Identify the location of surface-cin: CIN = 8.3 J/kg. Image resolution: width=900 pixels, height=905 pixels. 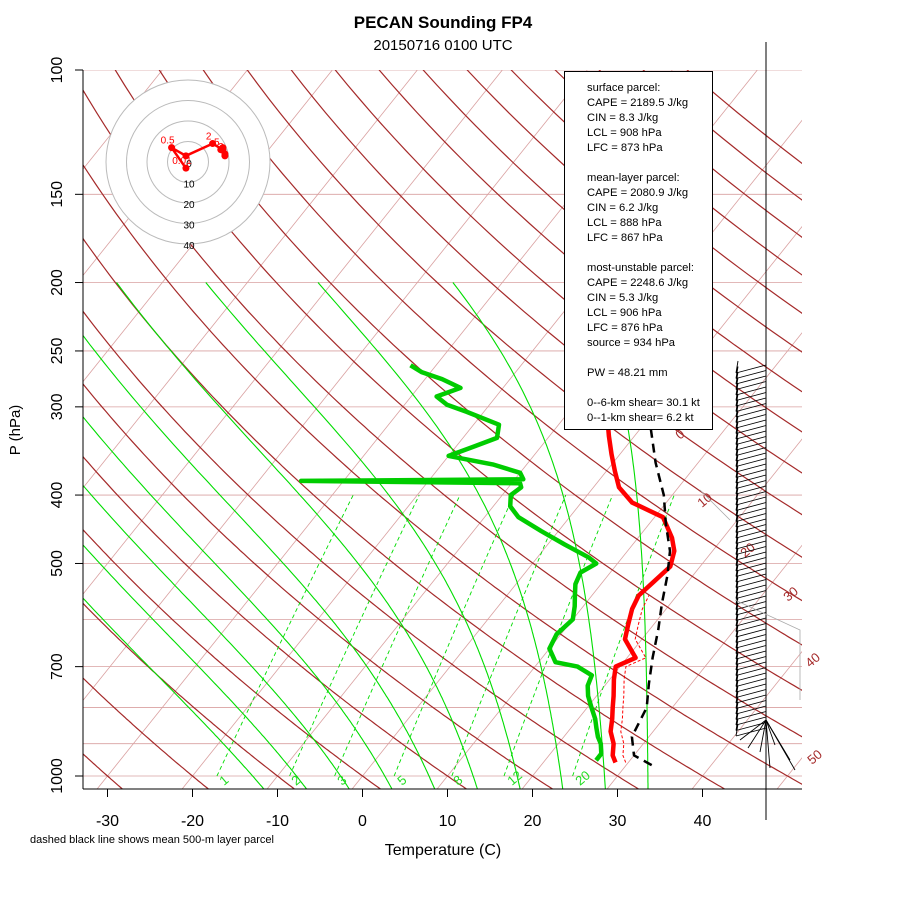
(649, 118).